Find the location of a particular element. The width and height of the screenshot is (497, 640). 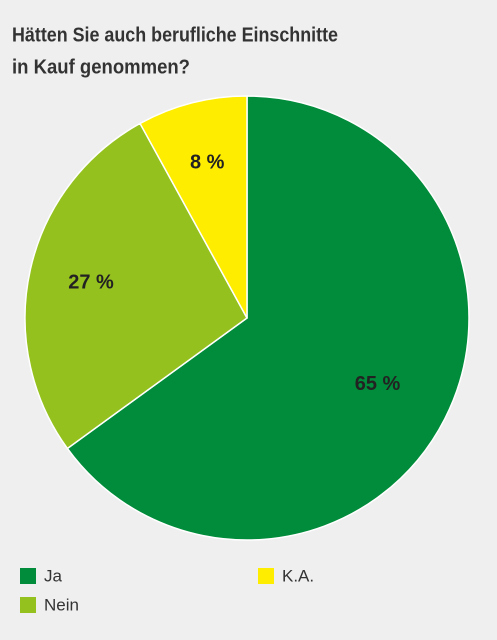

data-label: 8 % is located at coordinates (207, 162).